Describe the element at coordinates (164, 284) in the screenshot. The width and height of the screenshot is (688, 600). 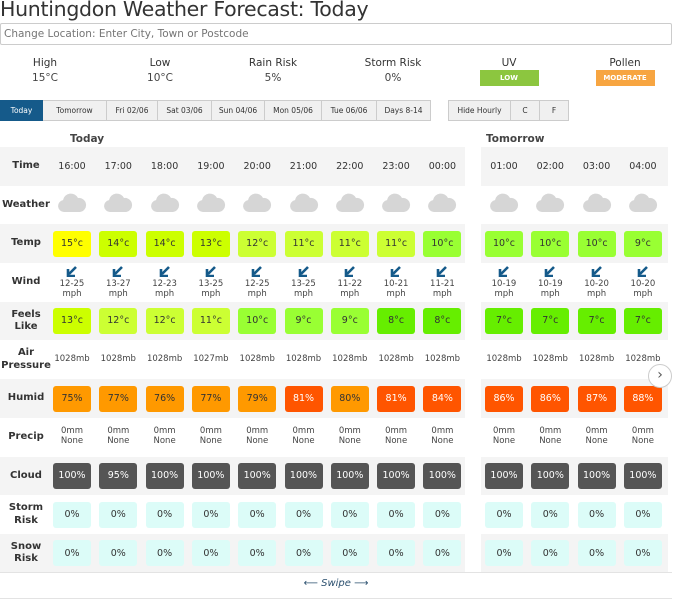
I see `wind-speed: 12-23` at that location.